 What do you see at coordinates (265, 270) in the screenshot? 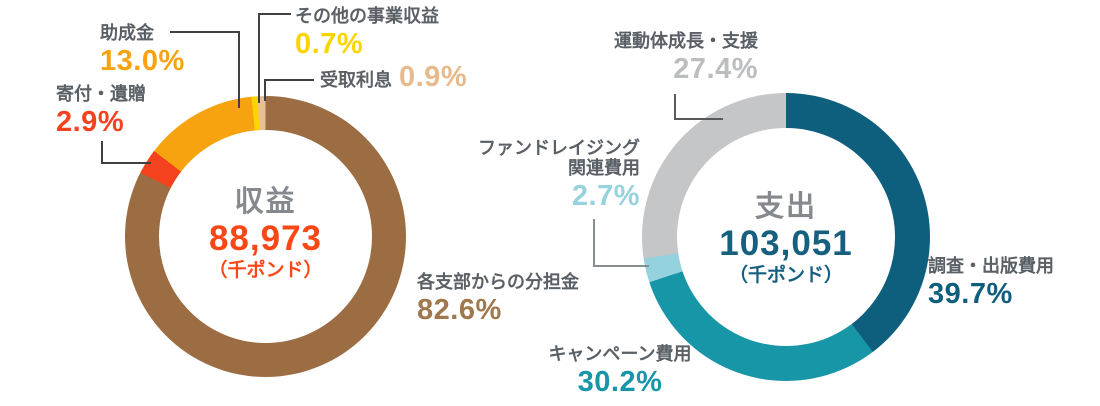
I see `revenue-total-unit: （千ポンド）` at bounding box center [265, 270].